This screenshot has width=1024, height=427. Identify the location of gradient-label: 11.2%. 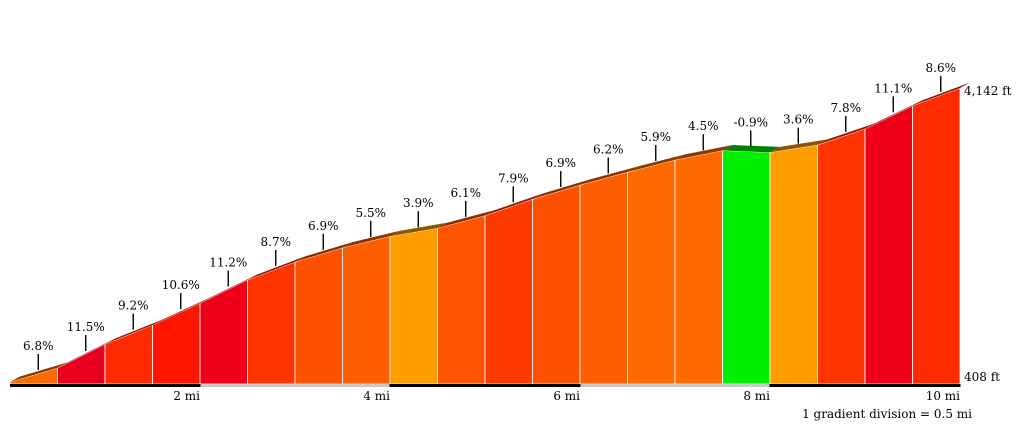
(228, 263).